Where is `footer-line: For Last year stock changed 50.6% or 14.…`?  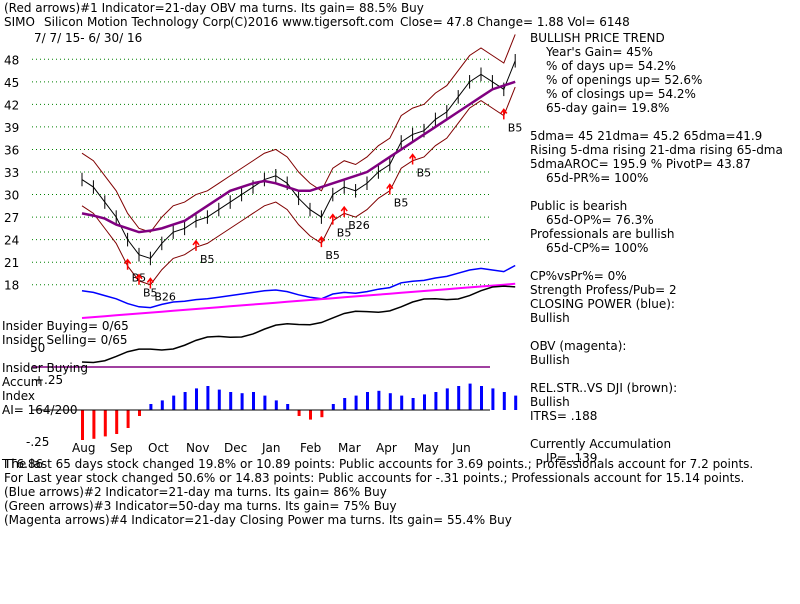 footer-line: For Last year stock changed 50.6% or 14.… is located at coordinates (374, 478).